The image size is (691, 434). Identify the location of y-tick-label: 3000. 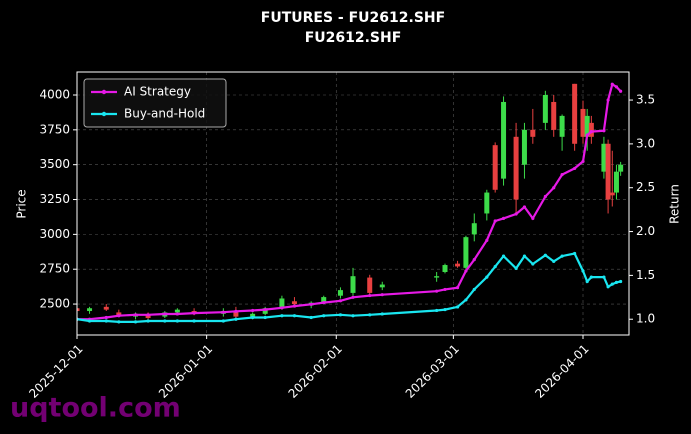
(54, 234).